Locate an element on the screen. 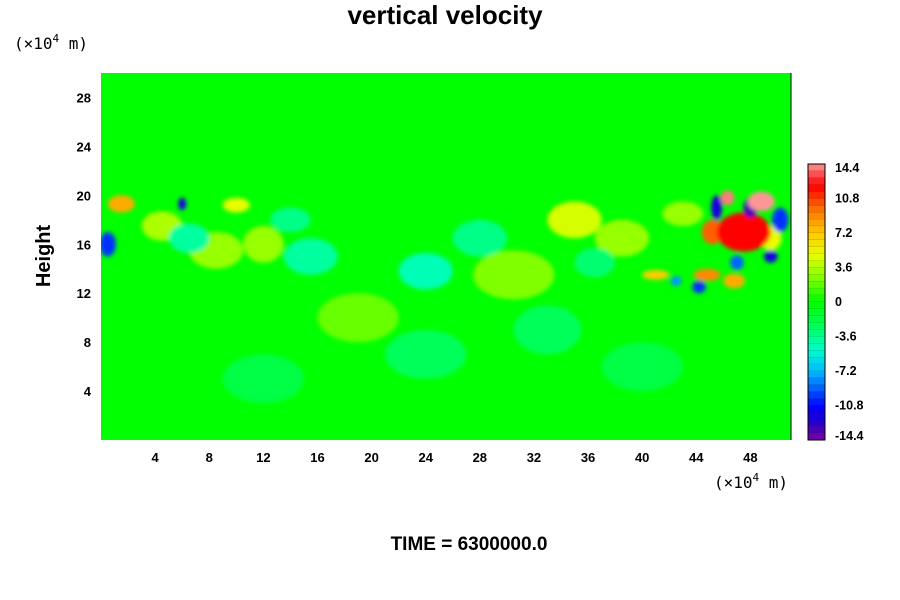 This screenshot has height=600, width=900. chart-title: vertical velocity is located at coordinates (445, 15).